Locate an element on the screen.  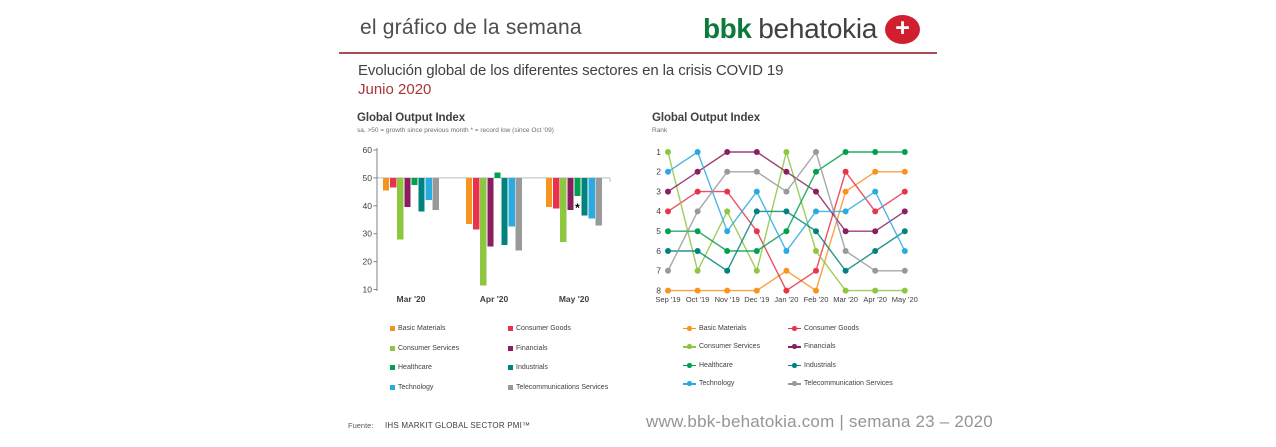
document-month: Junio 2020 is located at coordinates (395, 89).